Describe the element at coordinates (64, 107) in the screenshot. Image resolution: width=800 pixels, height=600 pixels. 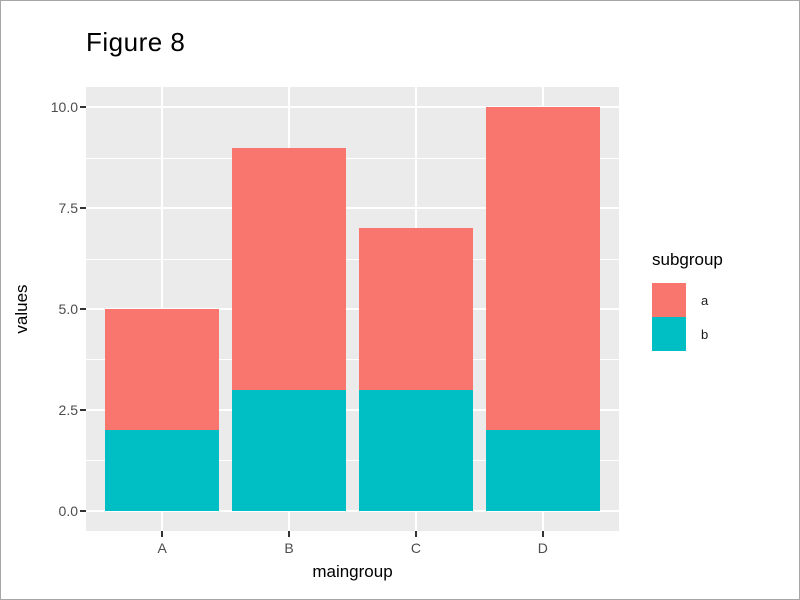
I see `y-tick-label: 10.0` at that location.